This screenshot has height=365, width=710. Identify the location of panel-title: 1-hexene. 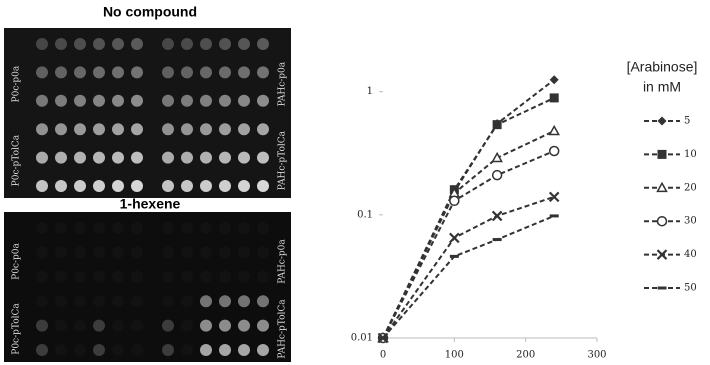
(150, 204).